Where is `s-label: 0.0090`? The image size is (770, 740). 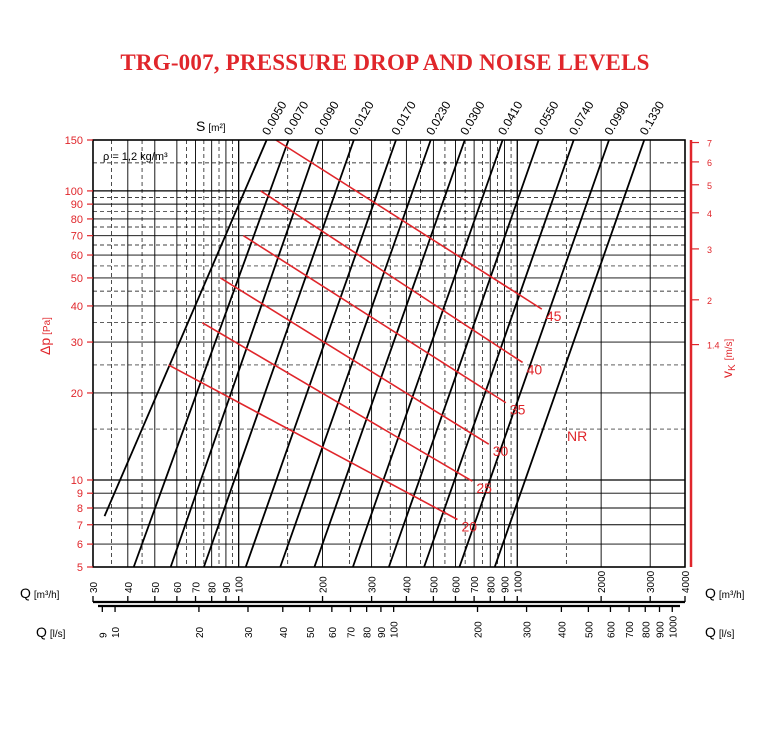 s-label: 0.0090 is located at coordinates (326, 117).